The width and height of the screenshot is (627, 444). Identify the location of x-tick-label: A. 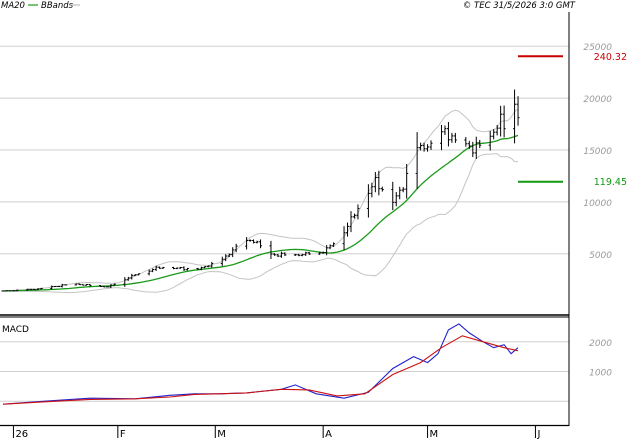
(328, 434).